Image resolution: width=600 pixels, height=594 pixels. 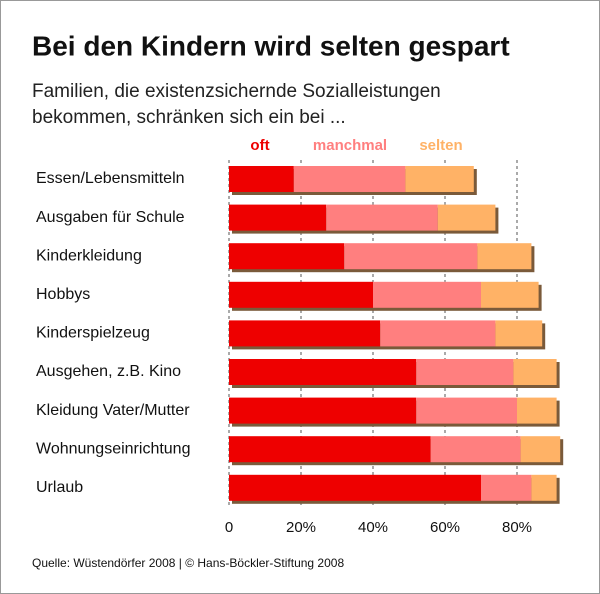 I want to click on x-tick-label: 0, so click(x=229, y=527).